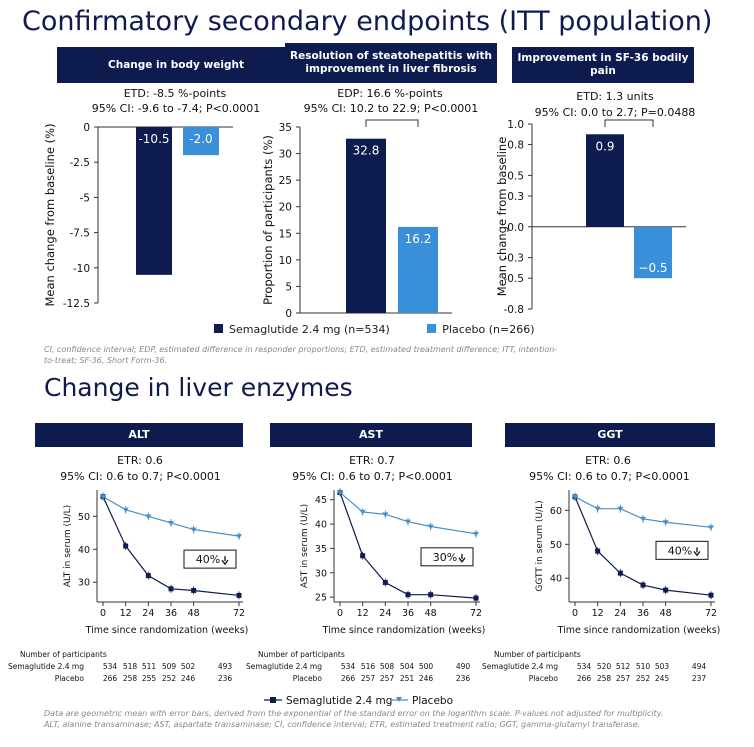 This screenshot has height=747, width=754. Describe the element at coordinates (662, 666) in the screenshot. I see `participants-sema-count: 503` at that location.